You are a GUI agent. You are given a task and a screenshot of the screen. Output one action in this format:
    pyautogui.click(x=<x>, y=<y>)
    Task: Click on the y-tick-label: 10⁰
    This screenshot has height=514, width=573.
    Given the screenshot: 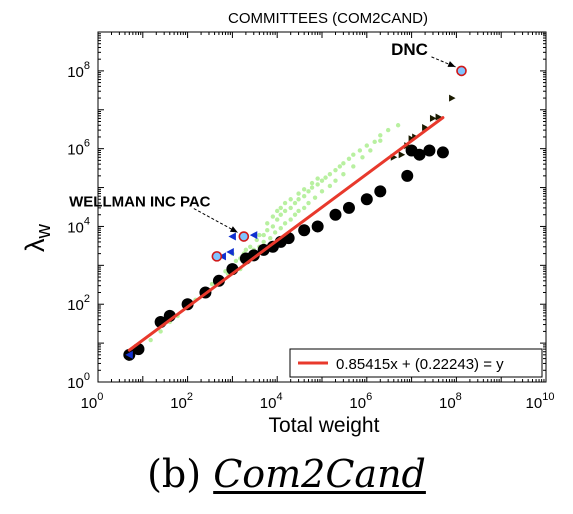 What is the action you would take?
    pyautogui.click(x=78, y=381)
    